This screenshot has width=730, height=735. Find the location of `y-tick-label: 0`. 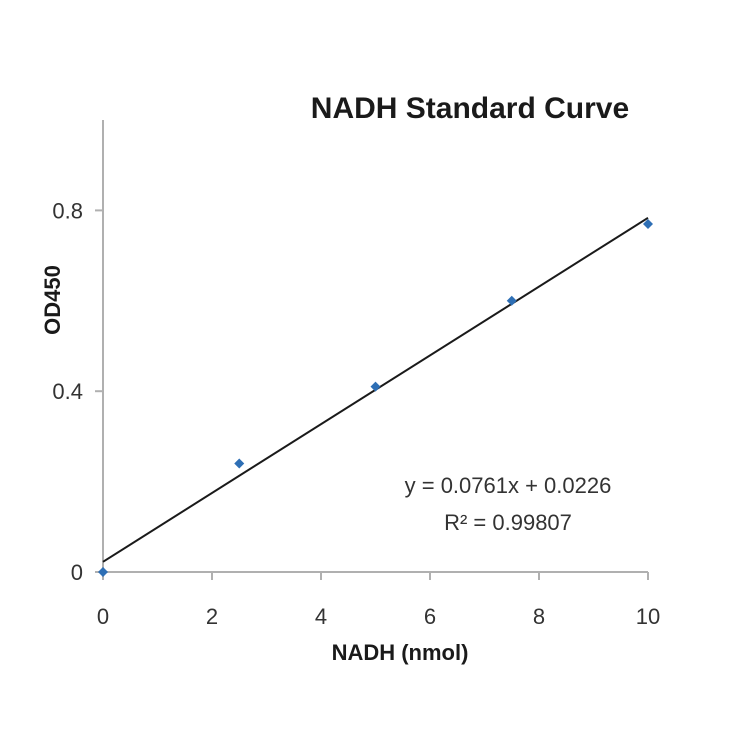

y-tick-label: 0 is located at coordinates (77, 572).